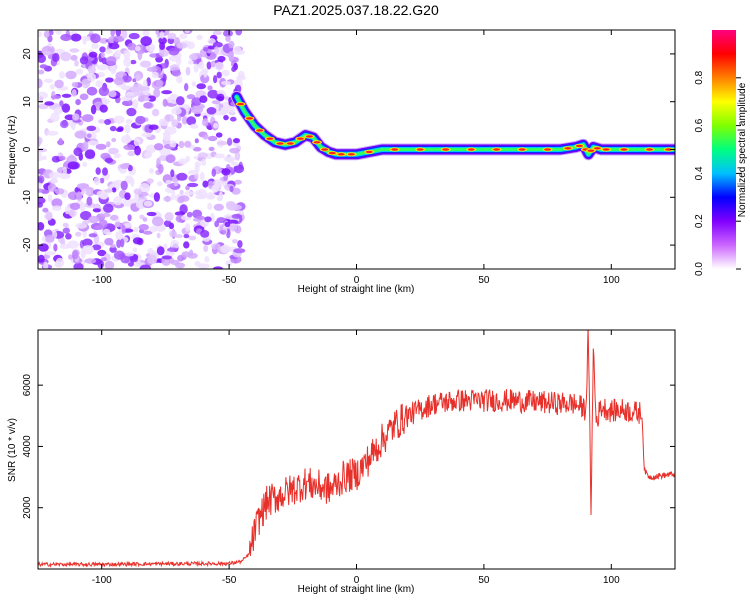 The height and width of the screenshot is (600, 750). Describe the element at coordinates (699, 125) in the screenshot. I see `colorbar-tick-label: 0.6` at that location.